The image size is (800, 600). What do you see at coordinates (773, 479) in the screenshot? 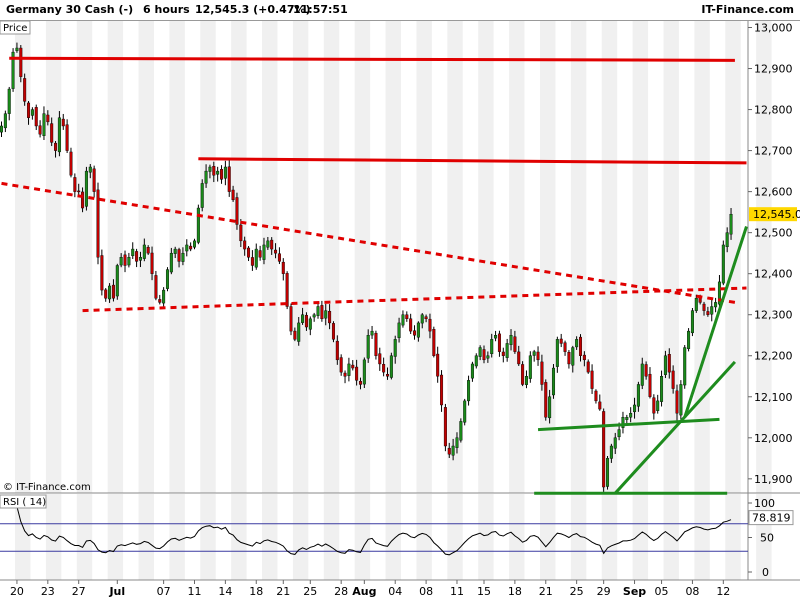
I see `y-tick-label: 11,900` at bounding box center [773, 479].